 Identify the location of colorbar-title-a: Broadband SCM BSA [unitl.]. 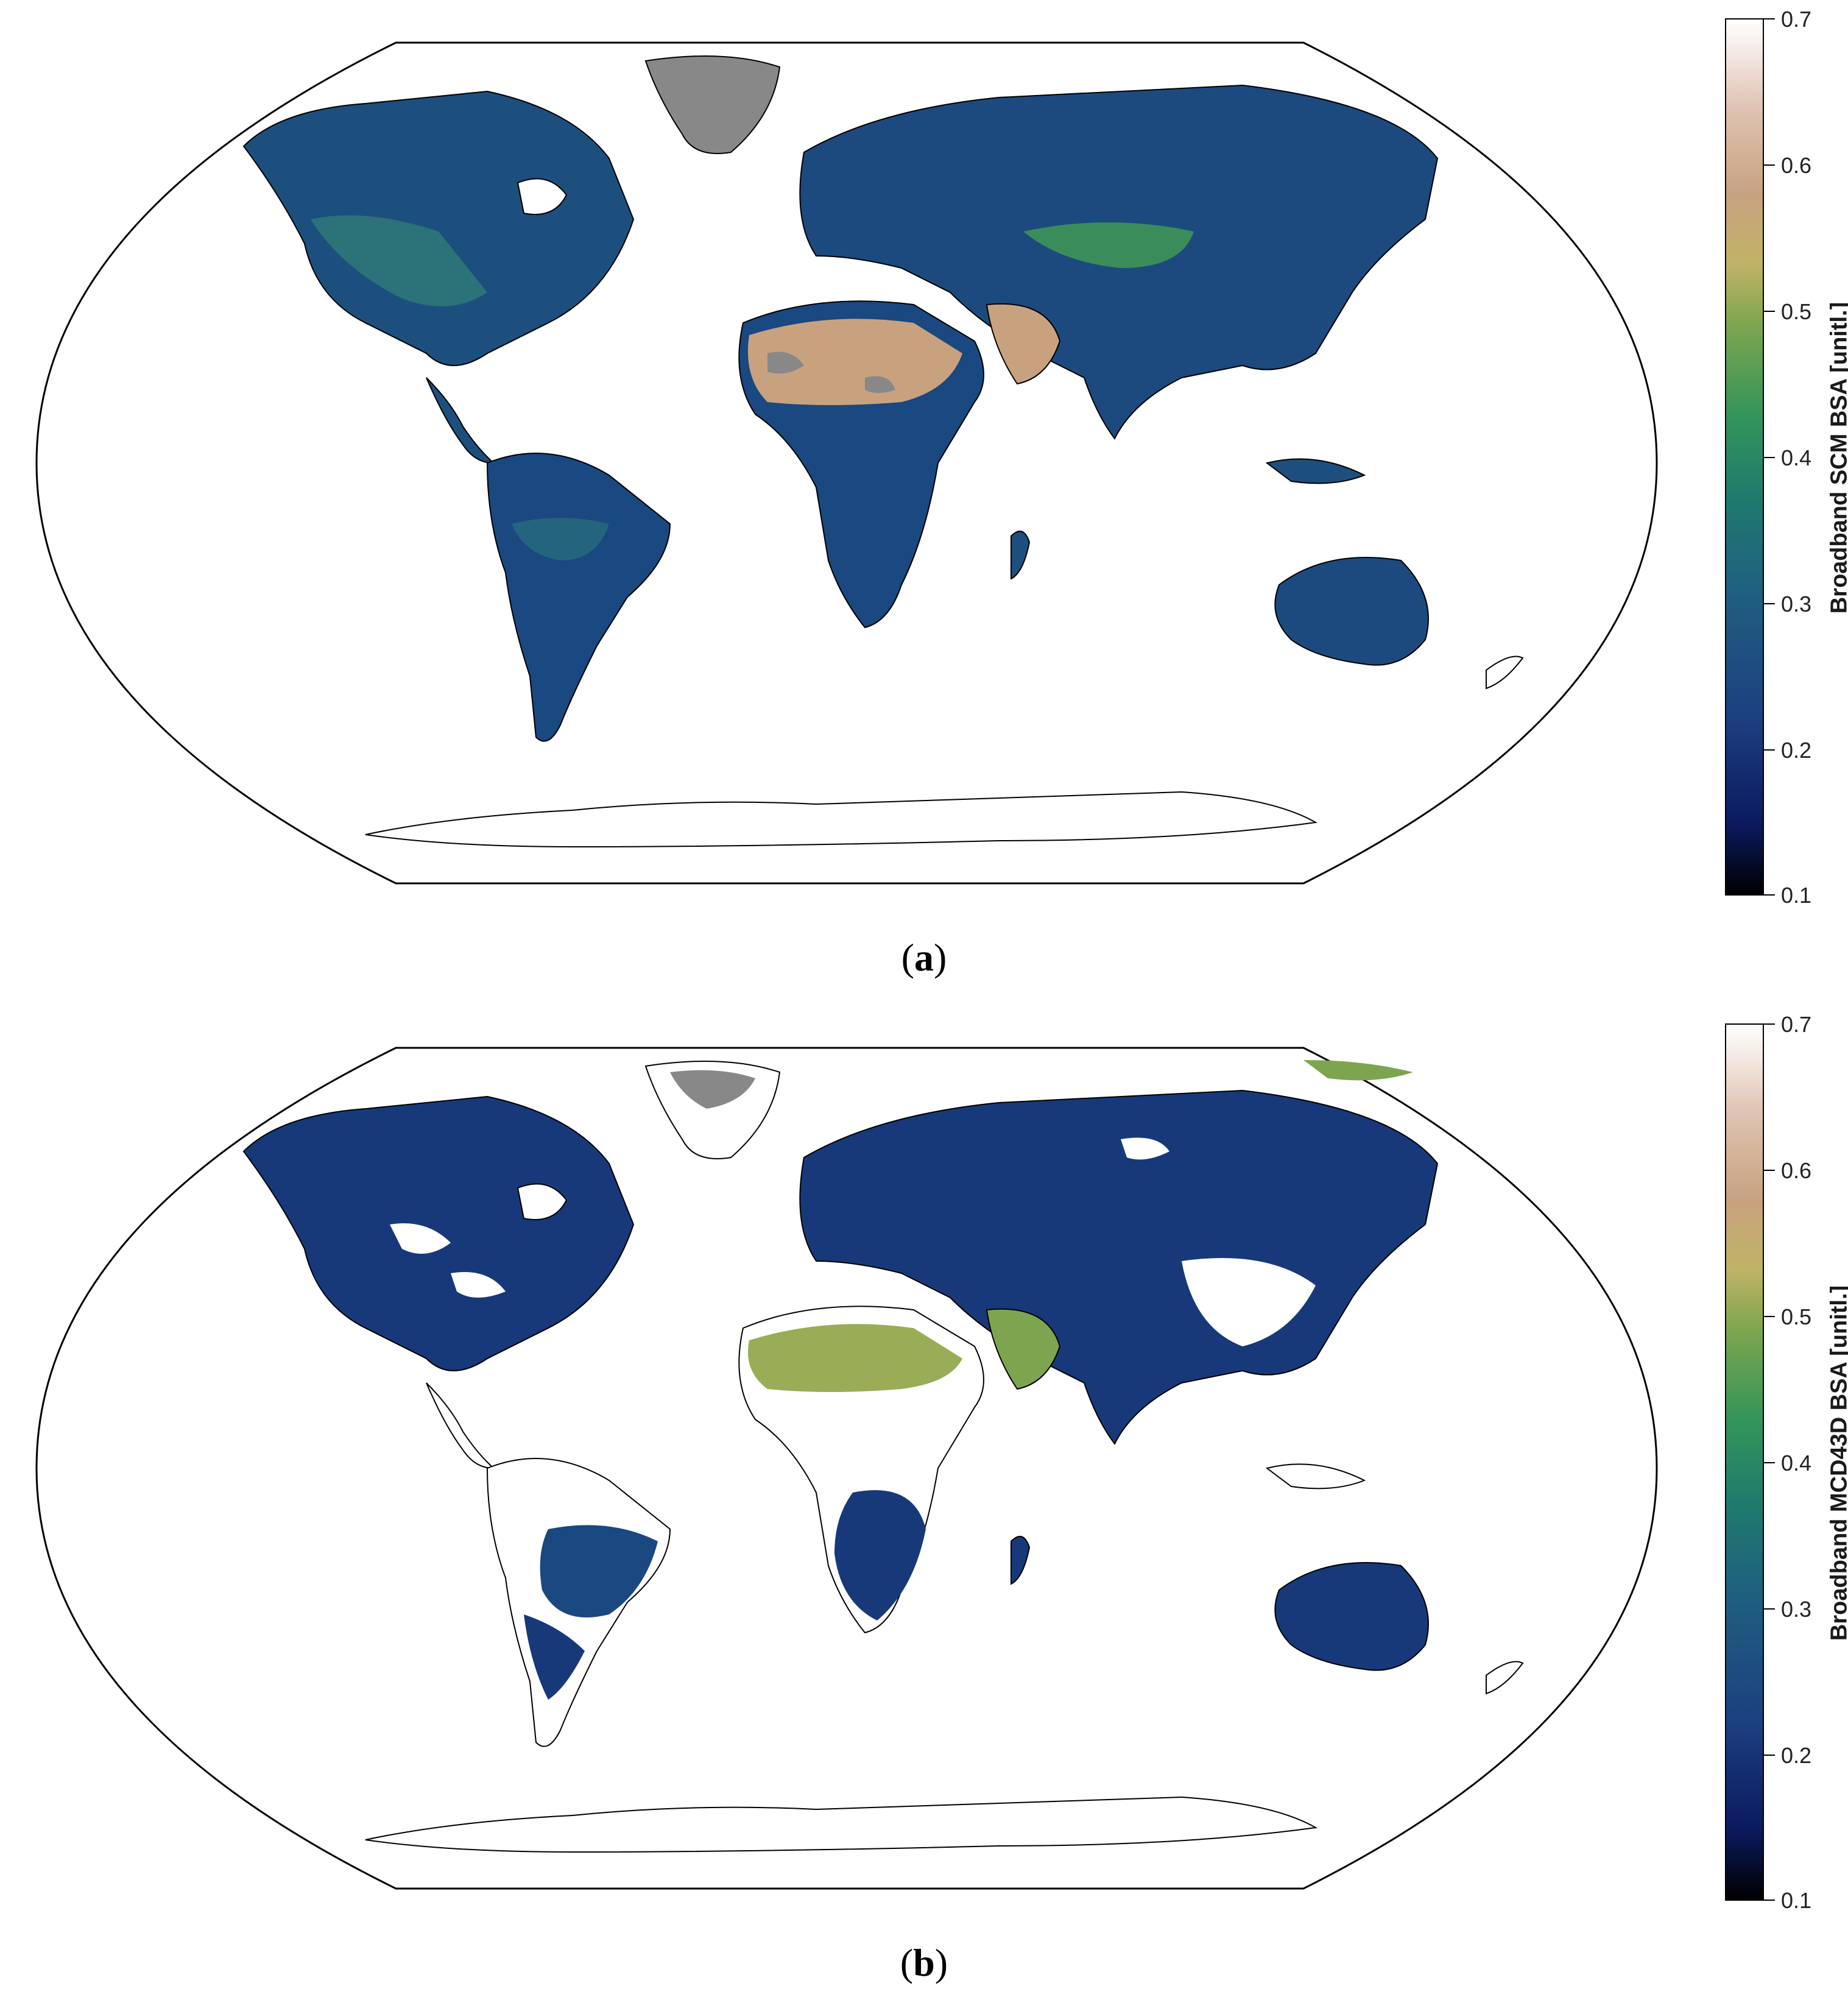
(1837, 458).